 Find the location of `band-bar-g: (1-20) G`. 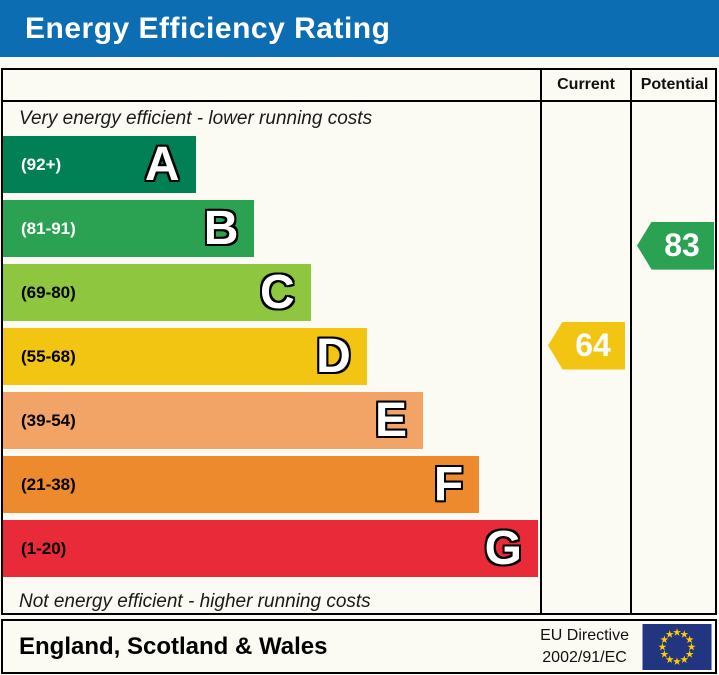

band-bar-g: (1-20) G is located at coordinates (270, 548).